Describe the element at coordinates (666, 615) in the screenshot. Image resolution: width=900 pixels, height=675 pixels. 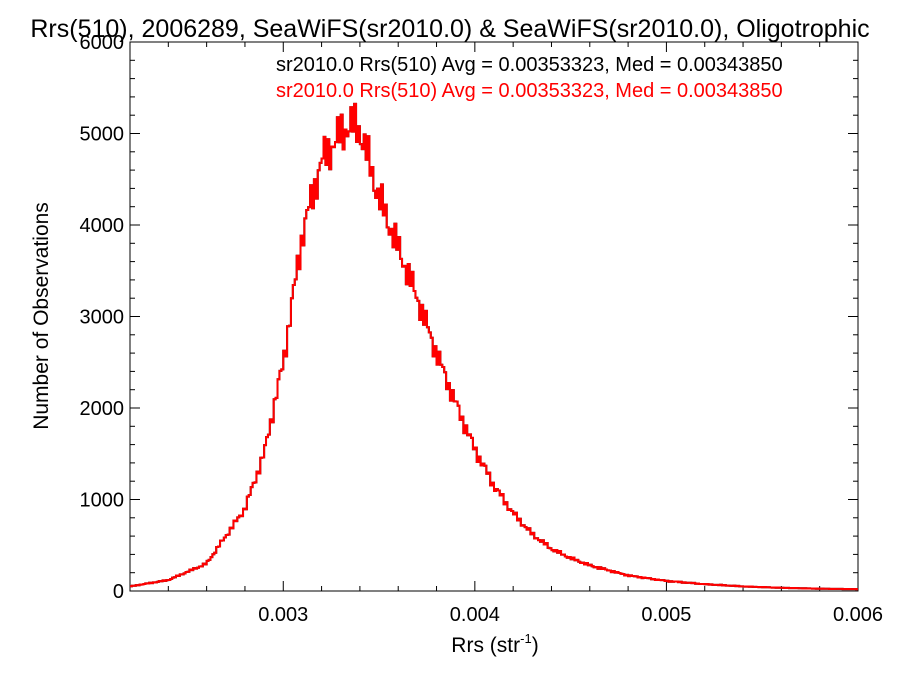
I see `x-tick-label: 0.005` at that location.